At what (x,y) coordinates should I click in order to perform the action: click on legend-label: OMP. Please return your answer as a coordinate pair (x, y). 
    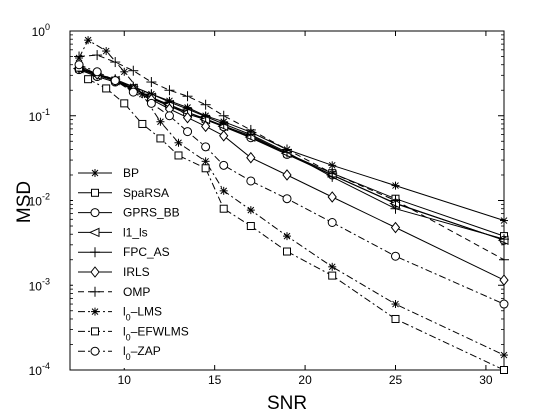
    Looking at the image, I should click on (136, 292).